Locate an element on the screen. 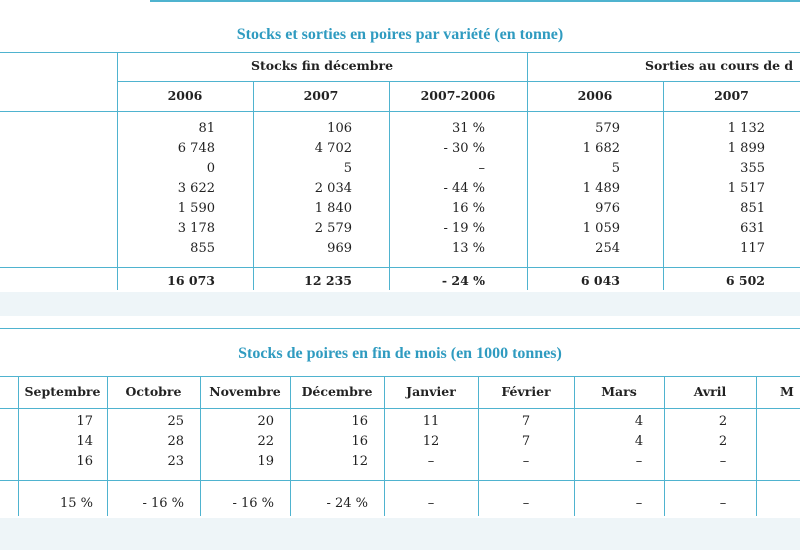  table-cell: 11 is located at coordinates (431, 421).